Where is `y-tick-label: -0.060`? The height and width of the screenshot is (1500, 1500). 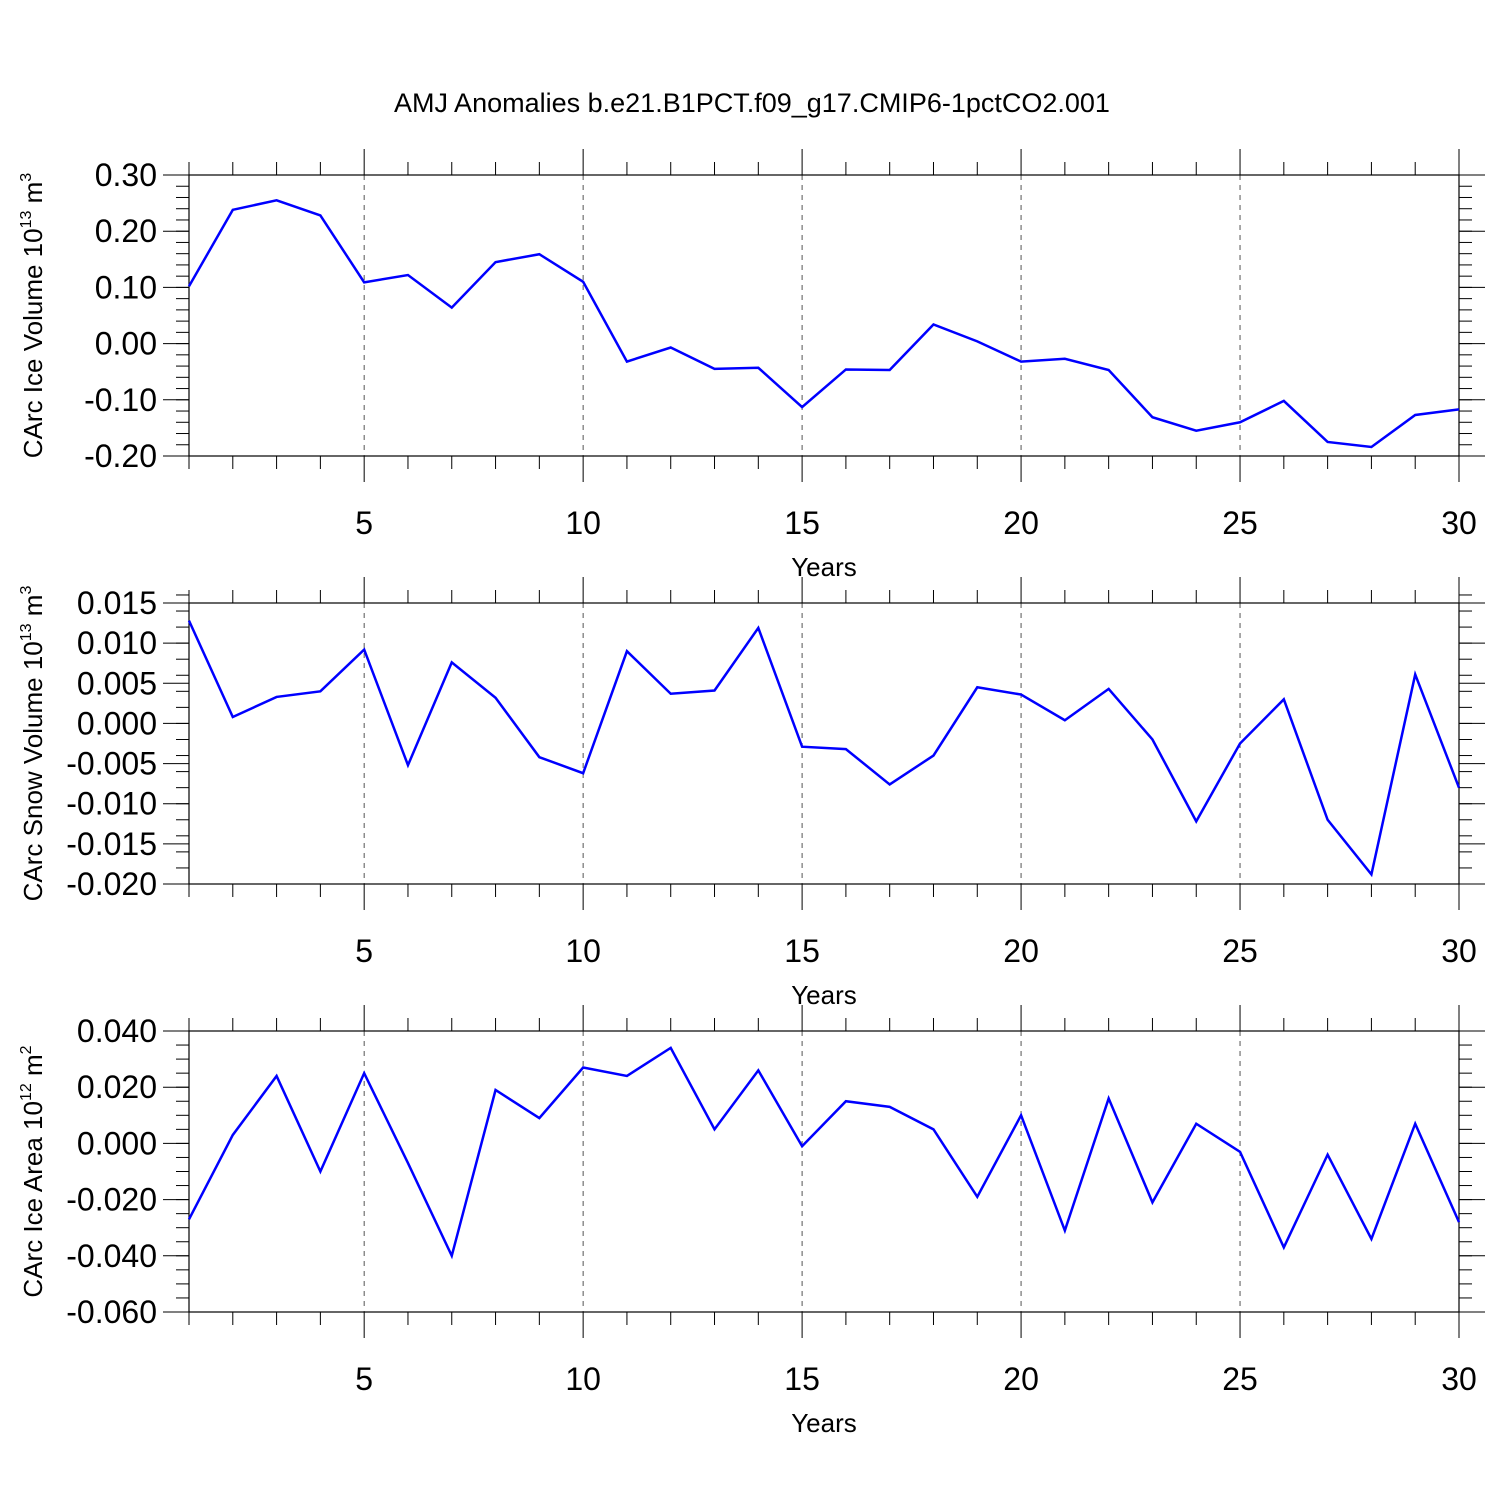
y-tick-label: -0.060 is located at coordinates (111, 1312).